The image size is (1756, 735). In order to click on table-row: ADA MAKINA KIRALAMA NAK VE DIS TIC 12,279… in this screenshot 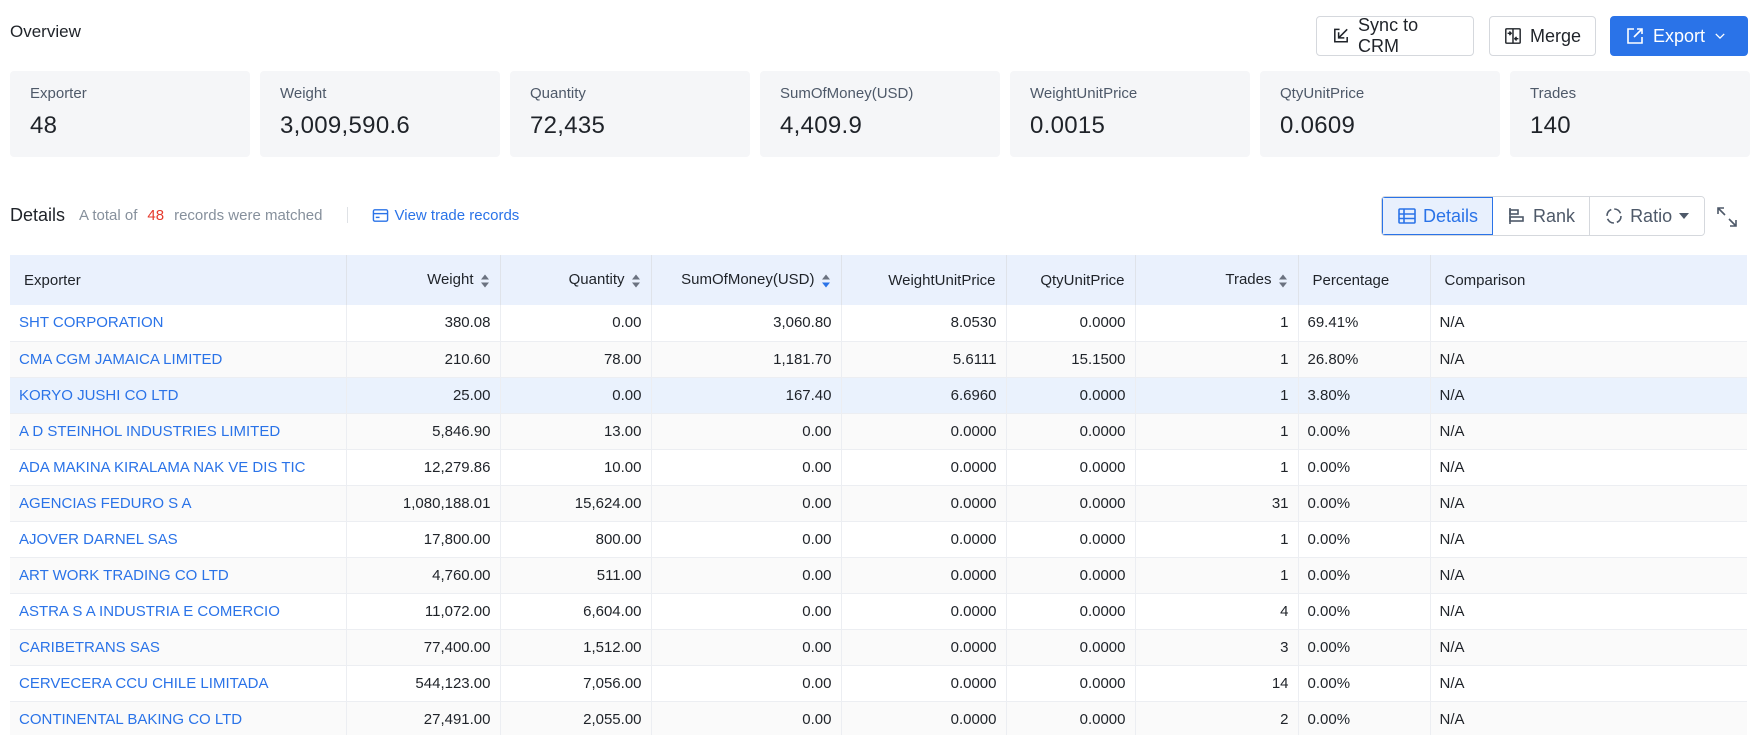, I will do `click(878, 467)`.